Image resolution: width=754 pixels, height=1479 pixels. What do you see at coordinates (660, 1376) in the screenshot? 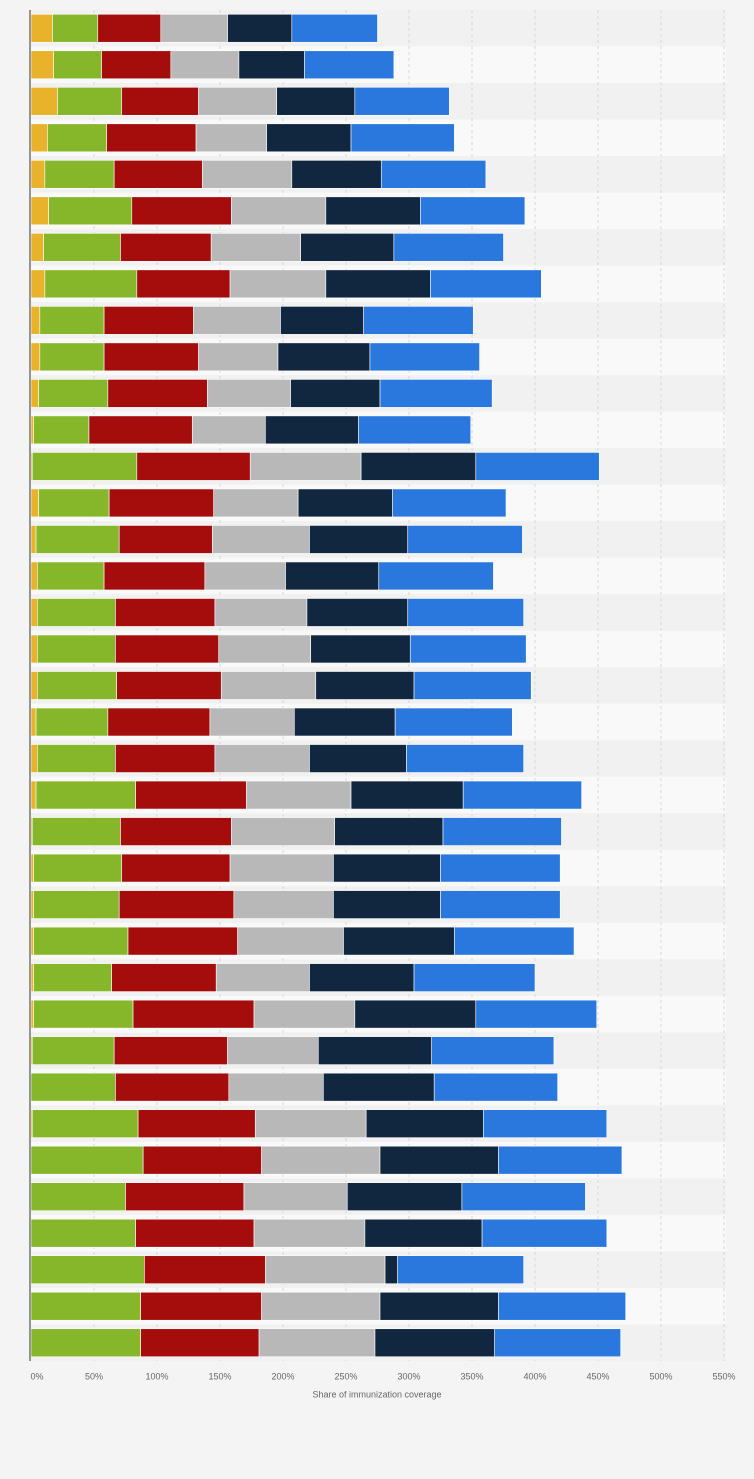
I see `x-tick-label: 500%` at bounding box center [660, 1376].